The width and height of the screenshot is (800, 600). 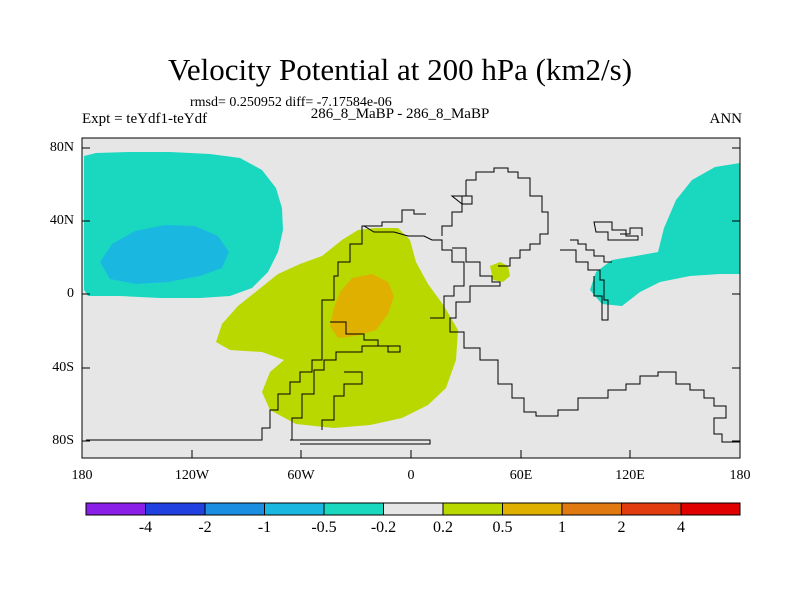 What do you see at coordinates (665, 234) in the screenshot?
I see `negative-anomaly-asia` at bounding box center [665, 234].